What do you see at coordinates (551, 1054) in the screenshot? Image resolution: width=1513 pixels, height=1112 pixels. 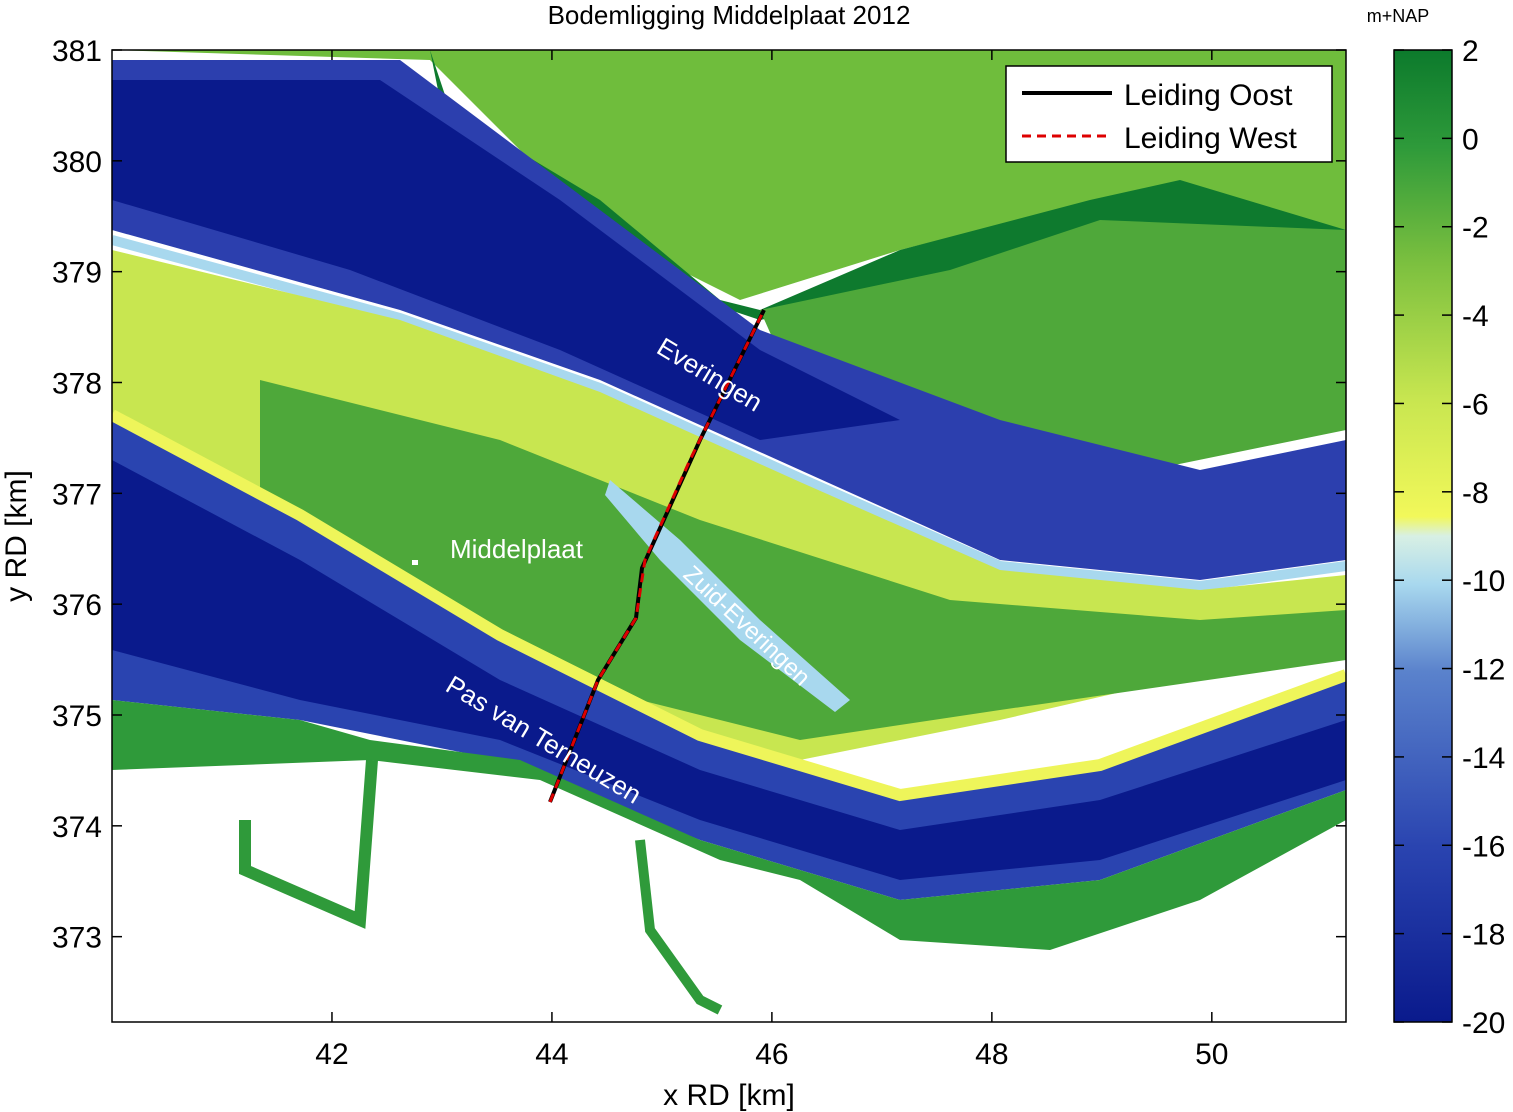 I see `x-tick-label: 44` at bounding box center [551, 1054].